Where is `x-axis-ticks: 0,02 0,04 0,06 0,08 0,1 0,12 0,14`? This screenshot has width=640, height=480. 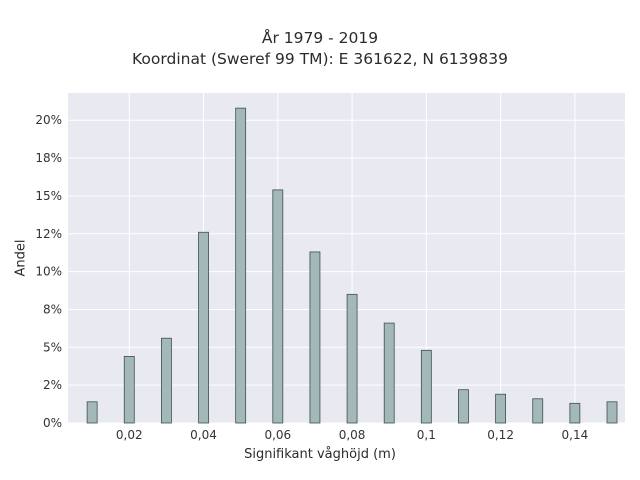 x-axis-ticks: 0,02 0,04 0,06 0,08 0,1 0,12 0,14 is located at coordinates (352, 435).